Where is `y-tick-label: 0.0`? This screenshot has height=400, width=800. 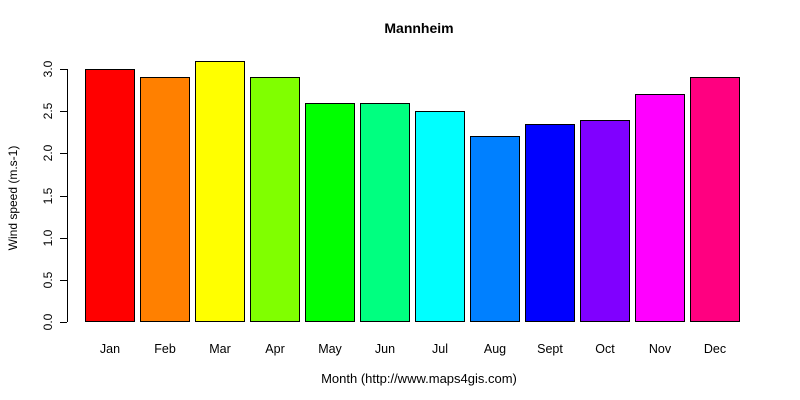 y-tick-label: 0.0 is located at coordinates (48, 322).